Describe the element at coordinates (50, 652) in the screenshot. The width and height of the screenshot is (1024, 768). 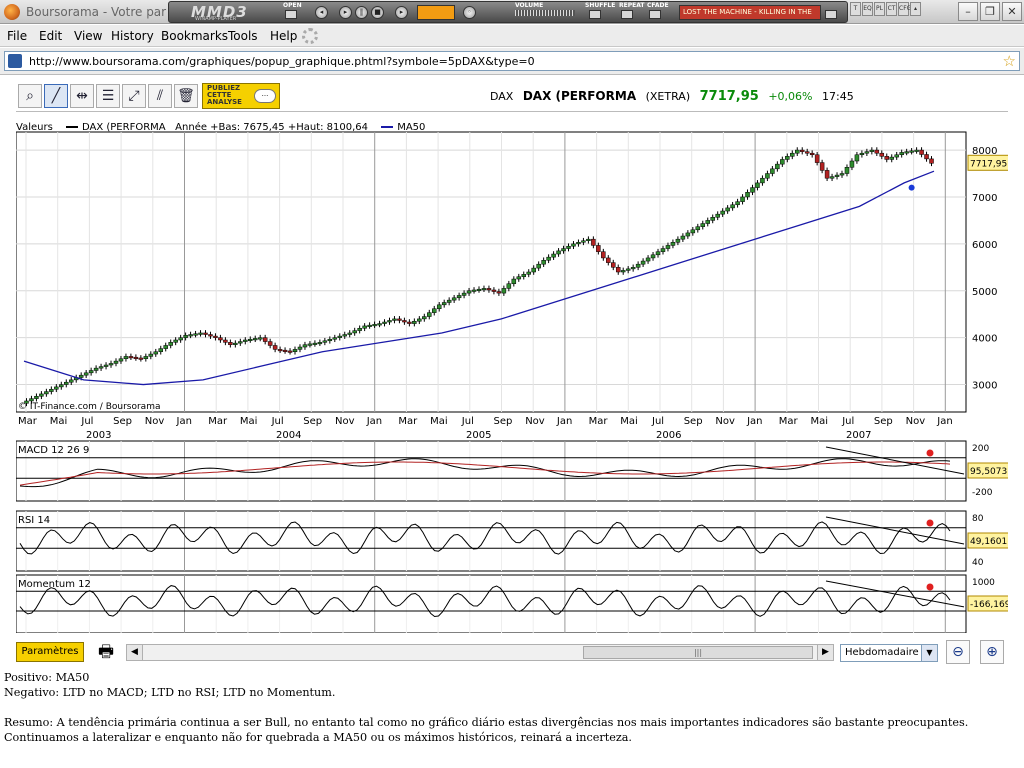
I see `parameters-button: Paramètres` at that location.